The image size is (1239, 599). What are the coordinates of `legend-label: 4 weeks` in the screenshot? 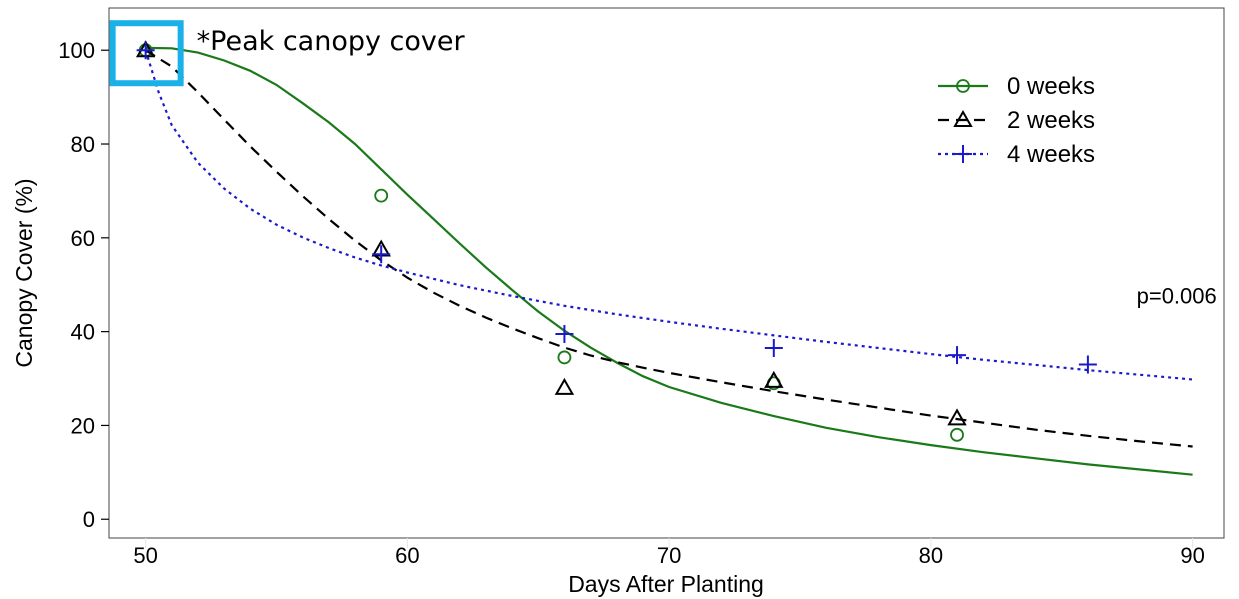 It's located at (1051, 154).